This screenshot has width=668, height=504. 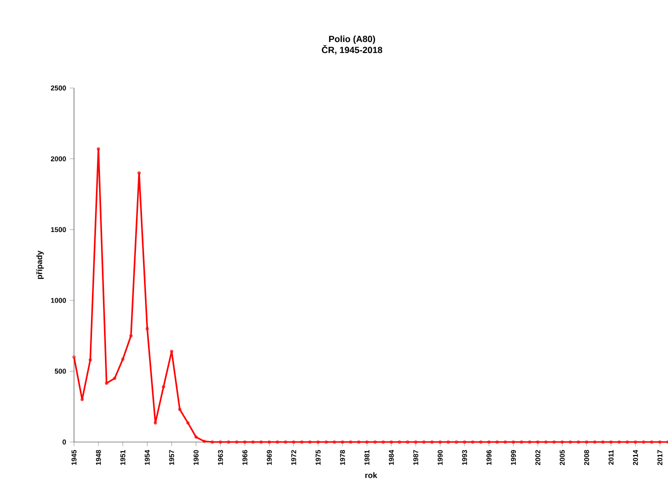 I want to click on y-axis-title: případy, so click(x=40, y=264).